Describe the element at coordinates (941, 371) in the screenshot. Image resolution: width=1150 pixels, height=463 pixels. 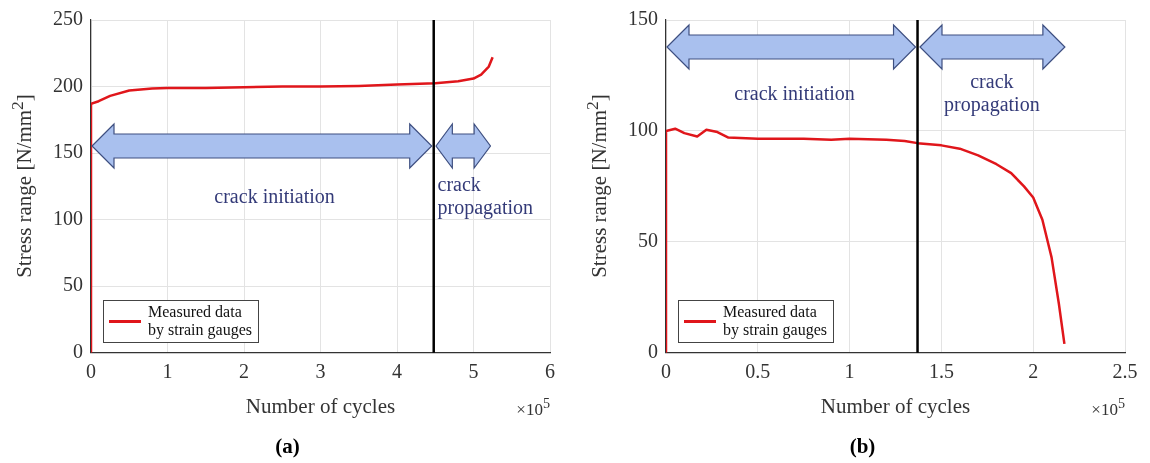
I see `x-tick-label: 1.5` at that location.